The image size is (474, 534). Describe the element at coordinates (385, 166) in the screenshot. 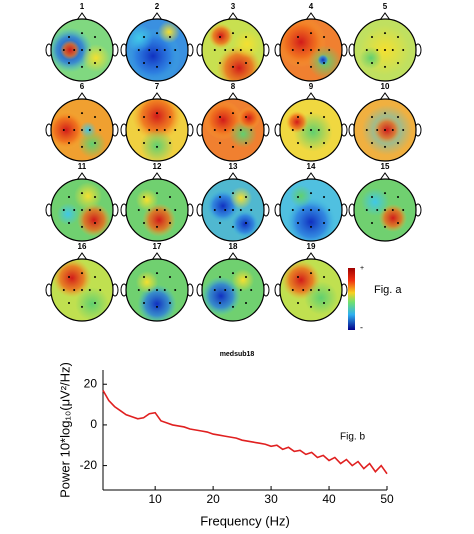

I see `map-label: 15` at that location.